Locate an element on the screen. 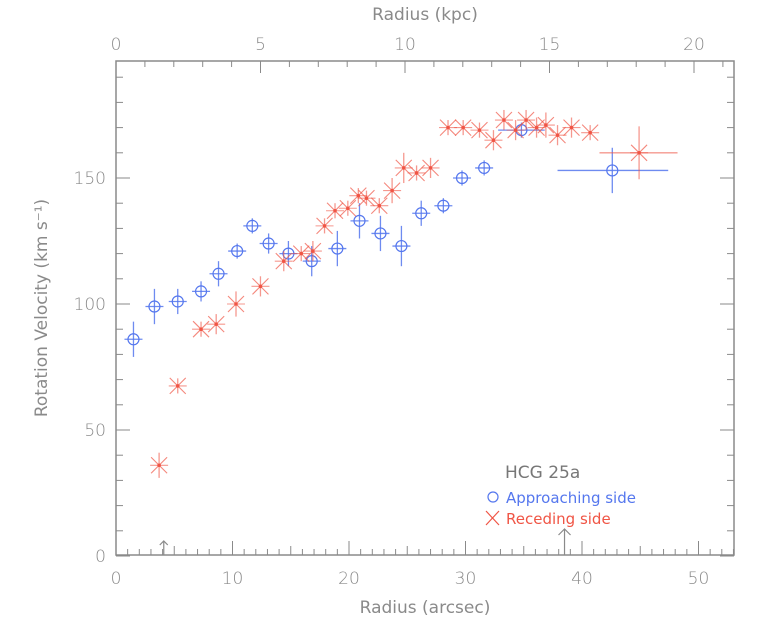 This screenshot has height=618, width=772. top-tick-label: 5 is located at coordinates (260, 45).